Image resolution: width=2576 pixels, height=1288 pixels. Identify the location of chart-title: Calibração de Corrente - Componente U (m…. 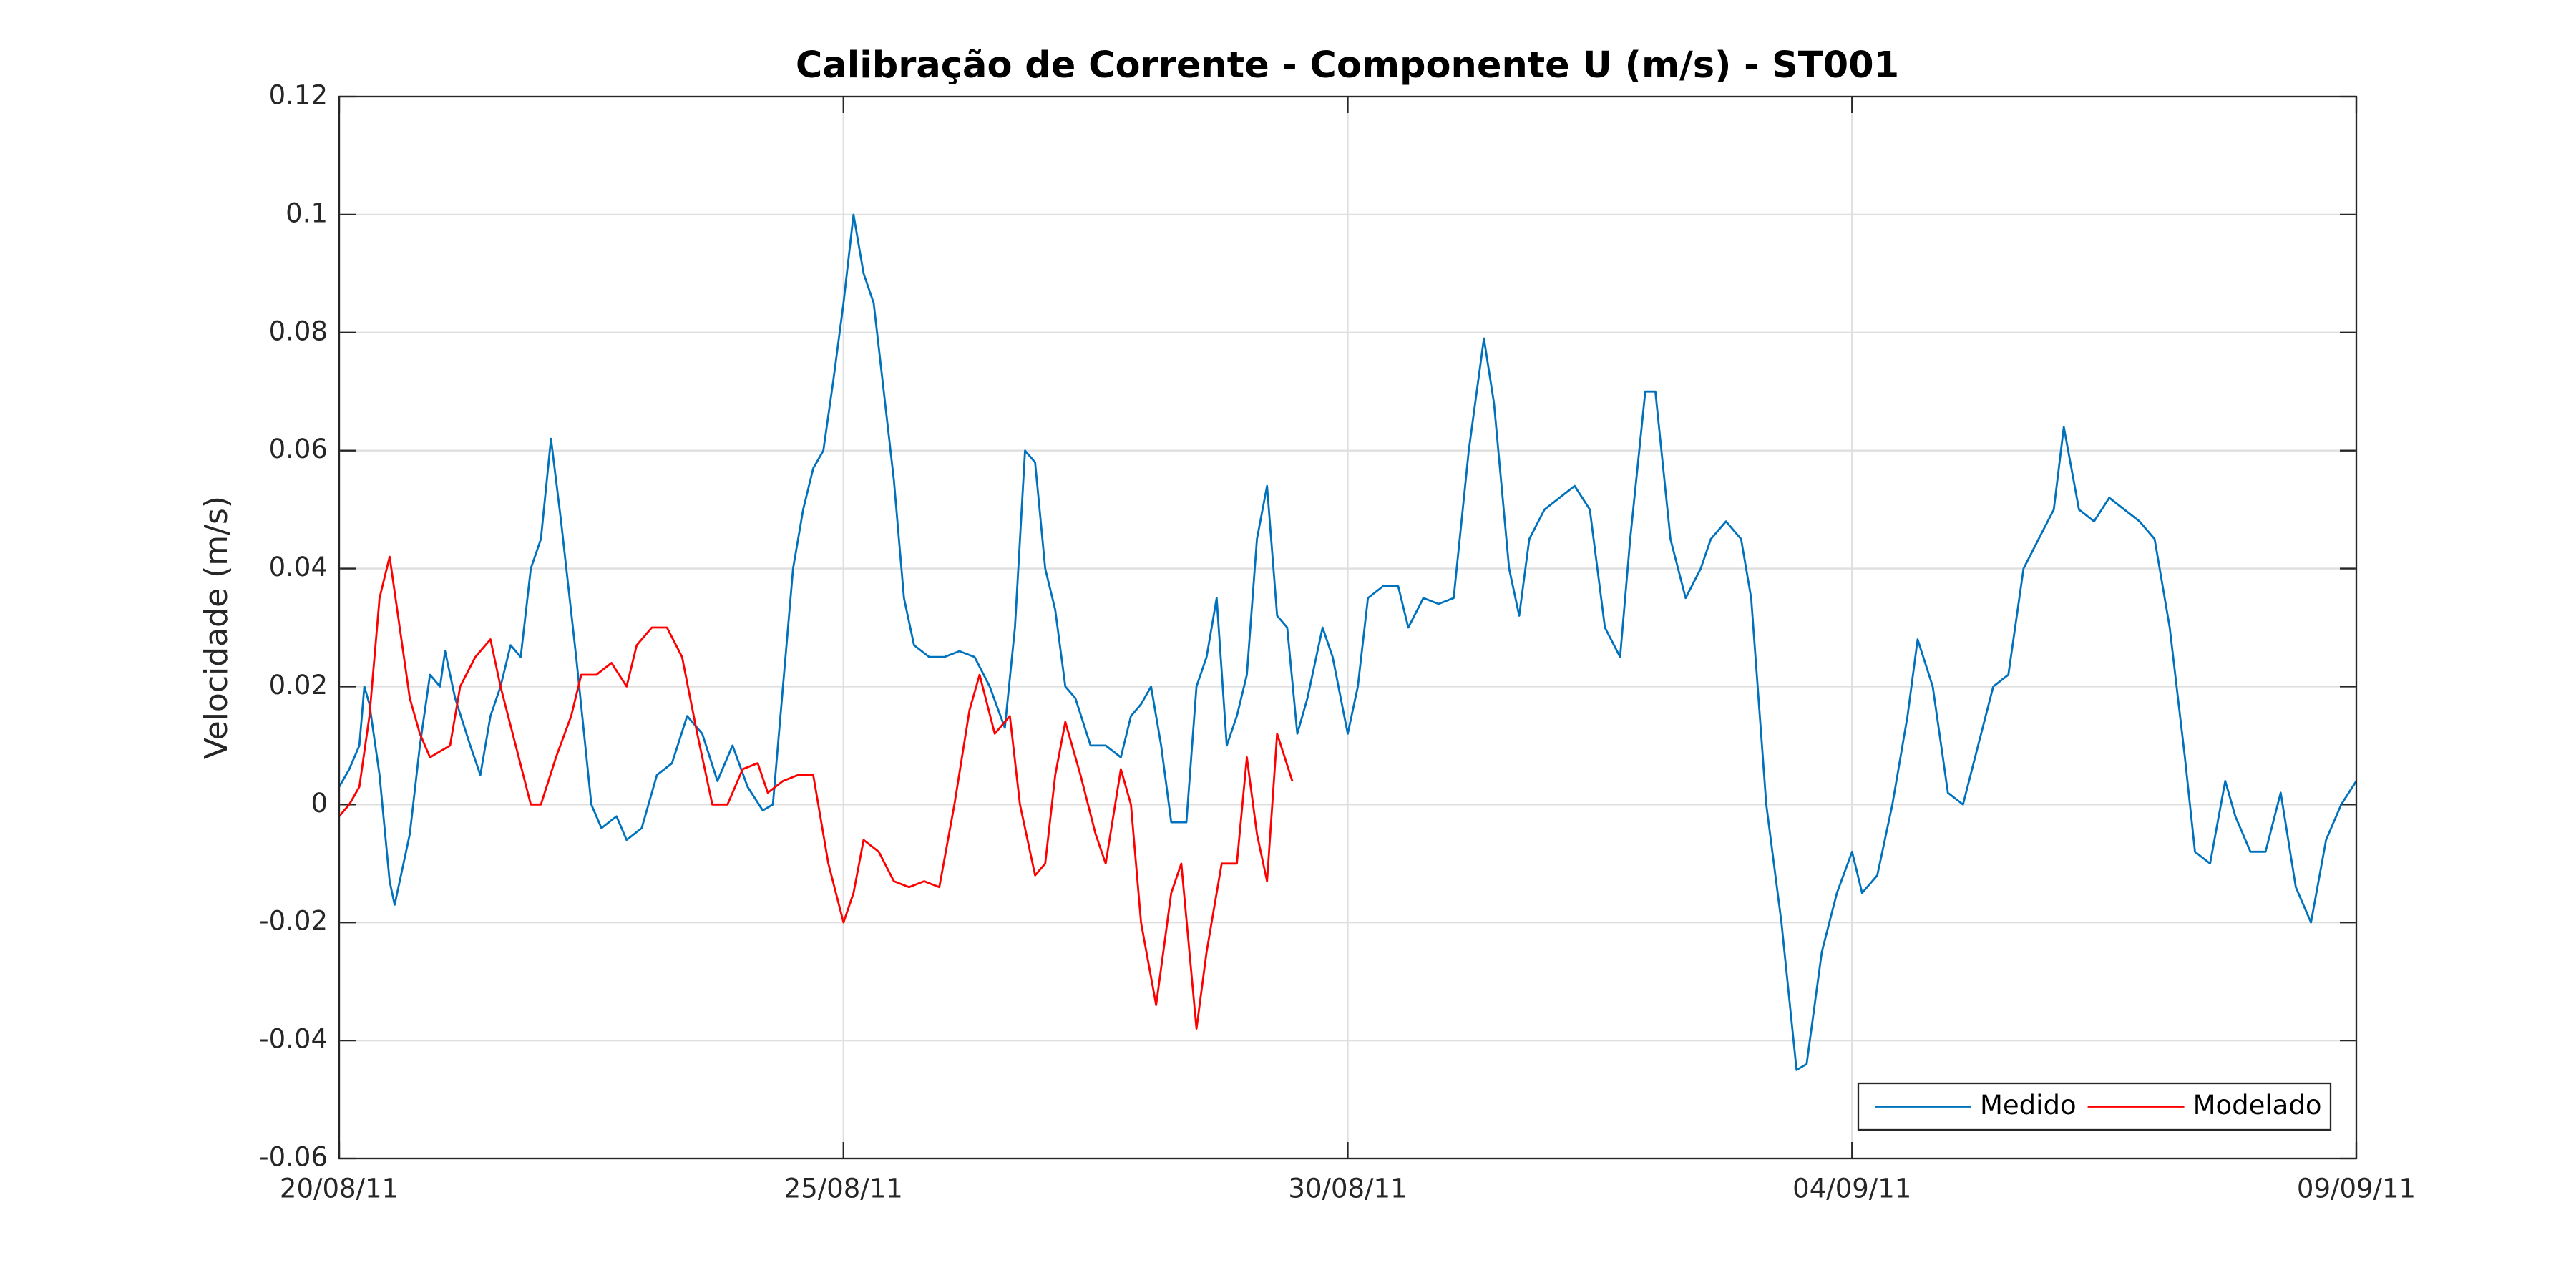
(1347, 65).